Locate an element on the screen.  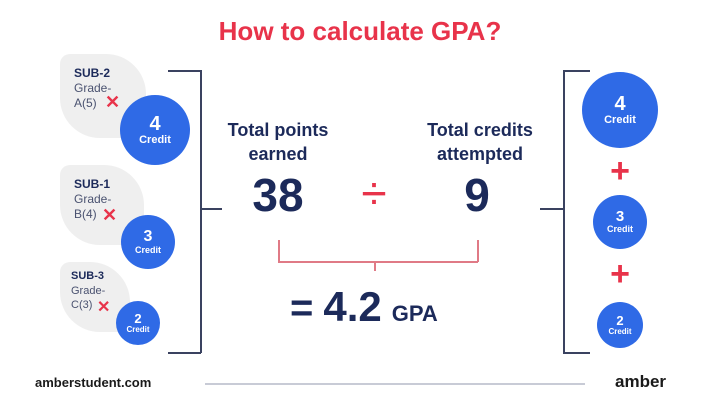
website-link: amberstudent.com is located at coordinates (93, 382).